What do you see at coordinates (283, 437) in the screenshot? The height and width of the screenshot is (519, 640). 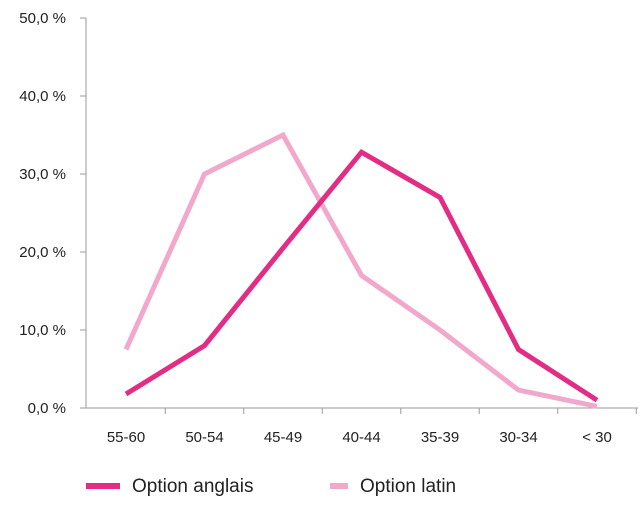 I see `x-tick-label: 45-49` at bounding box center [283, 437].